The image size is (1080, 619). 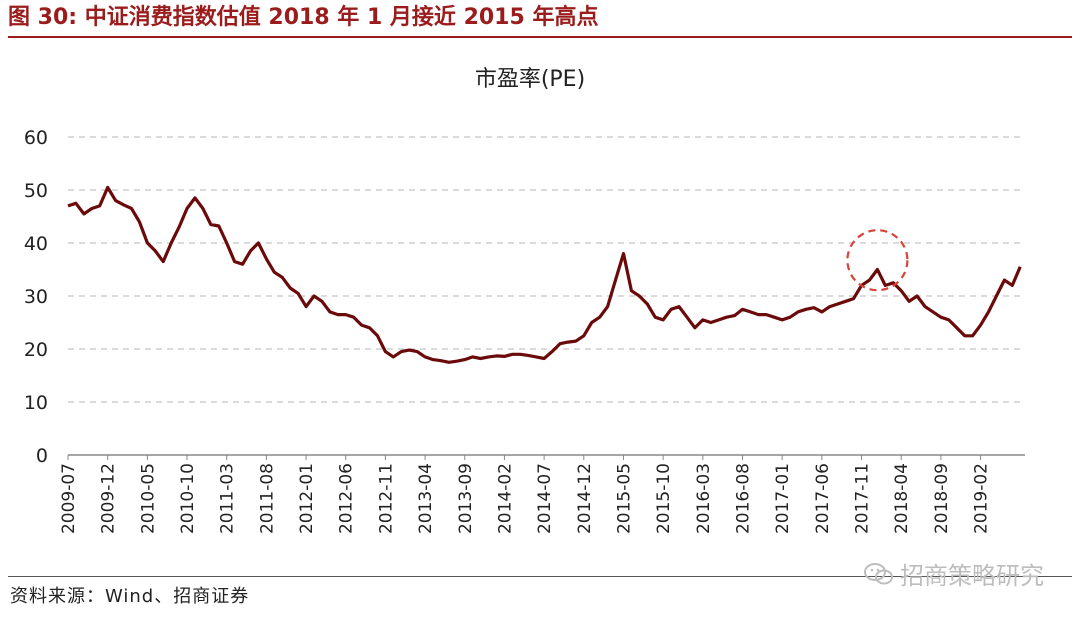 What do you see at coordinates (540, 37) in the screenshot?
I see `title-divider` at bounding box center [540, 37].